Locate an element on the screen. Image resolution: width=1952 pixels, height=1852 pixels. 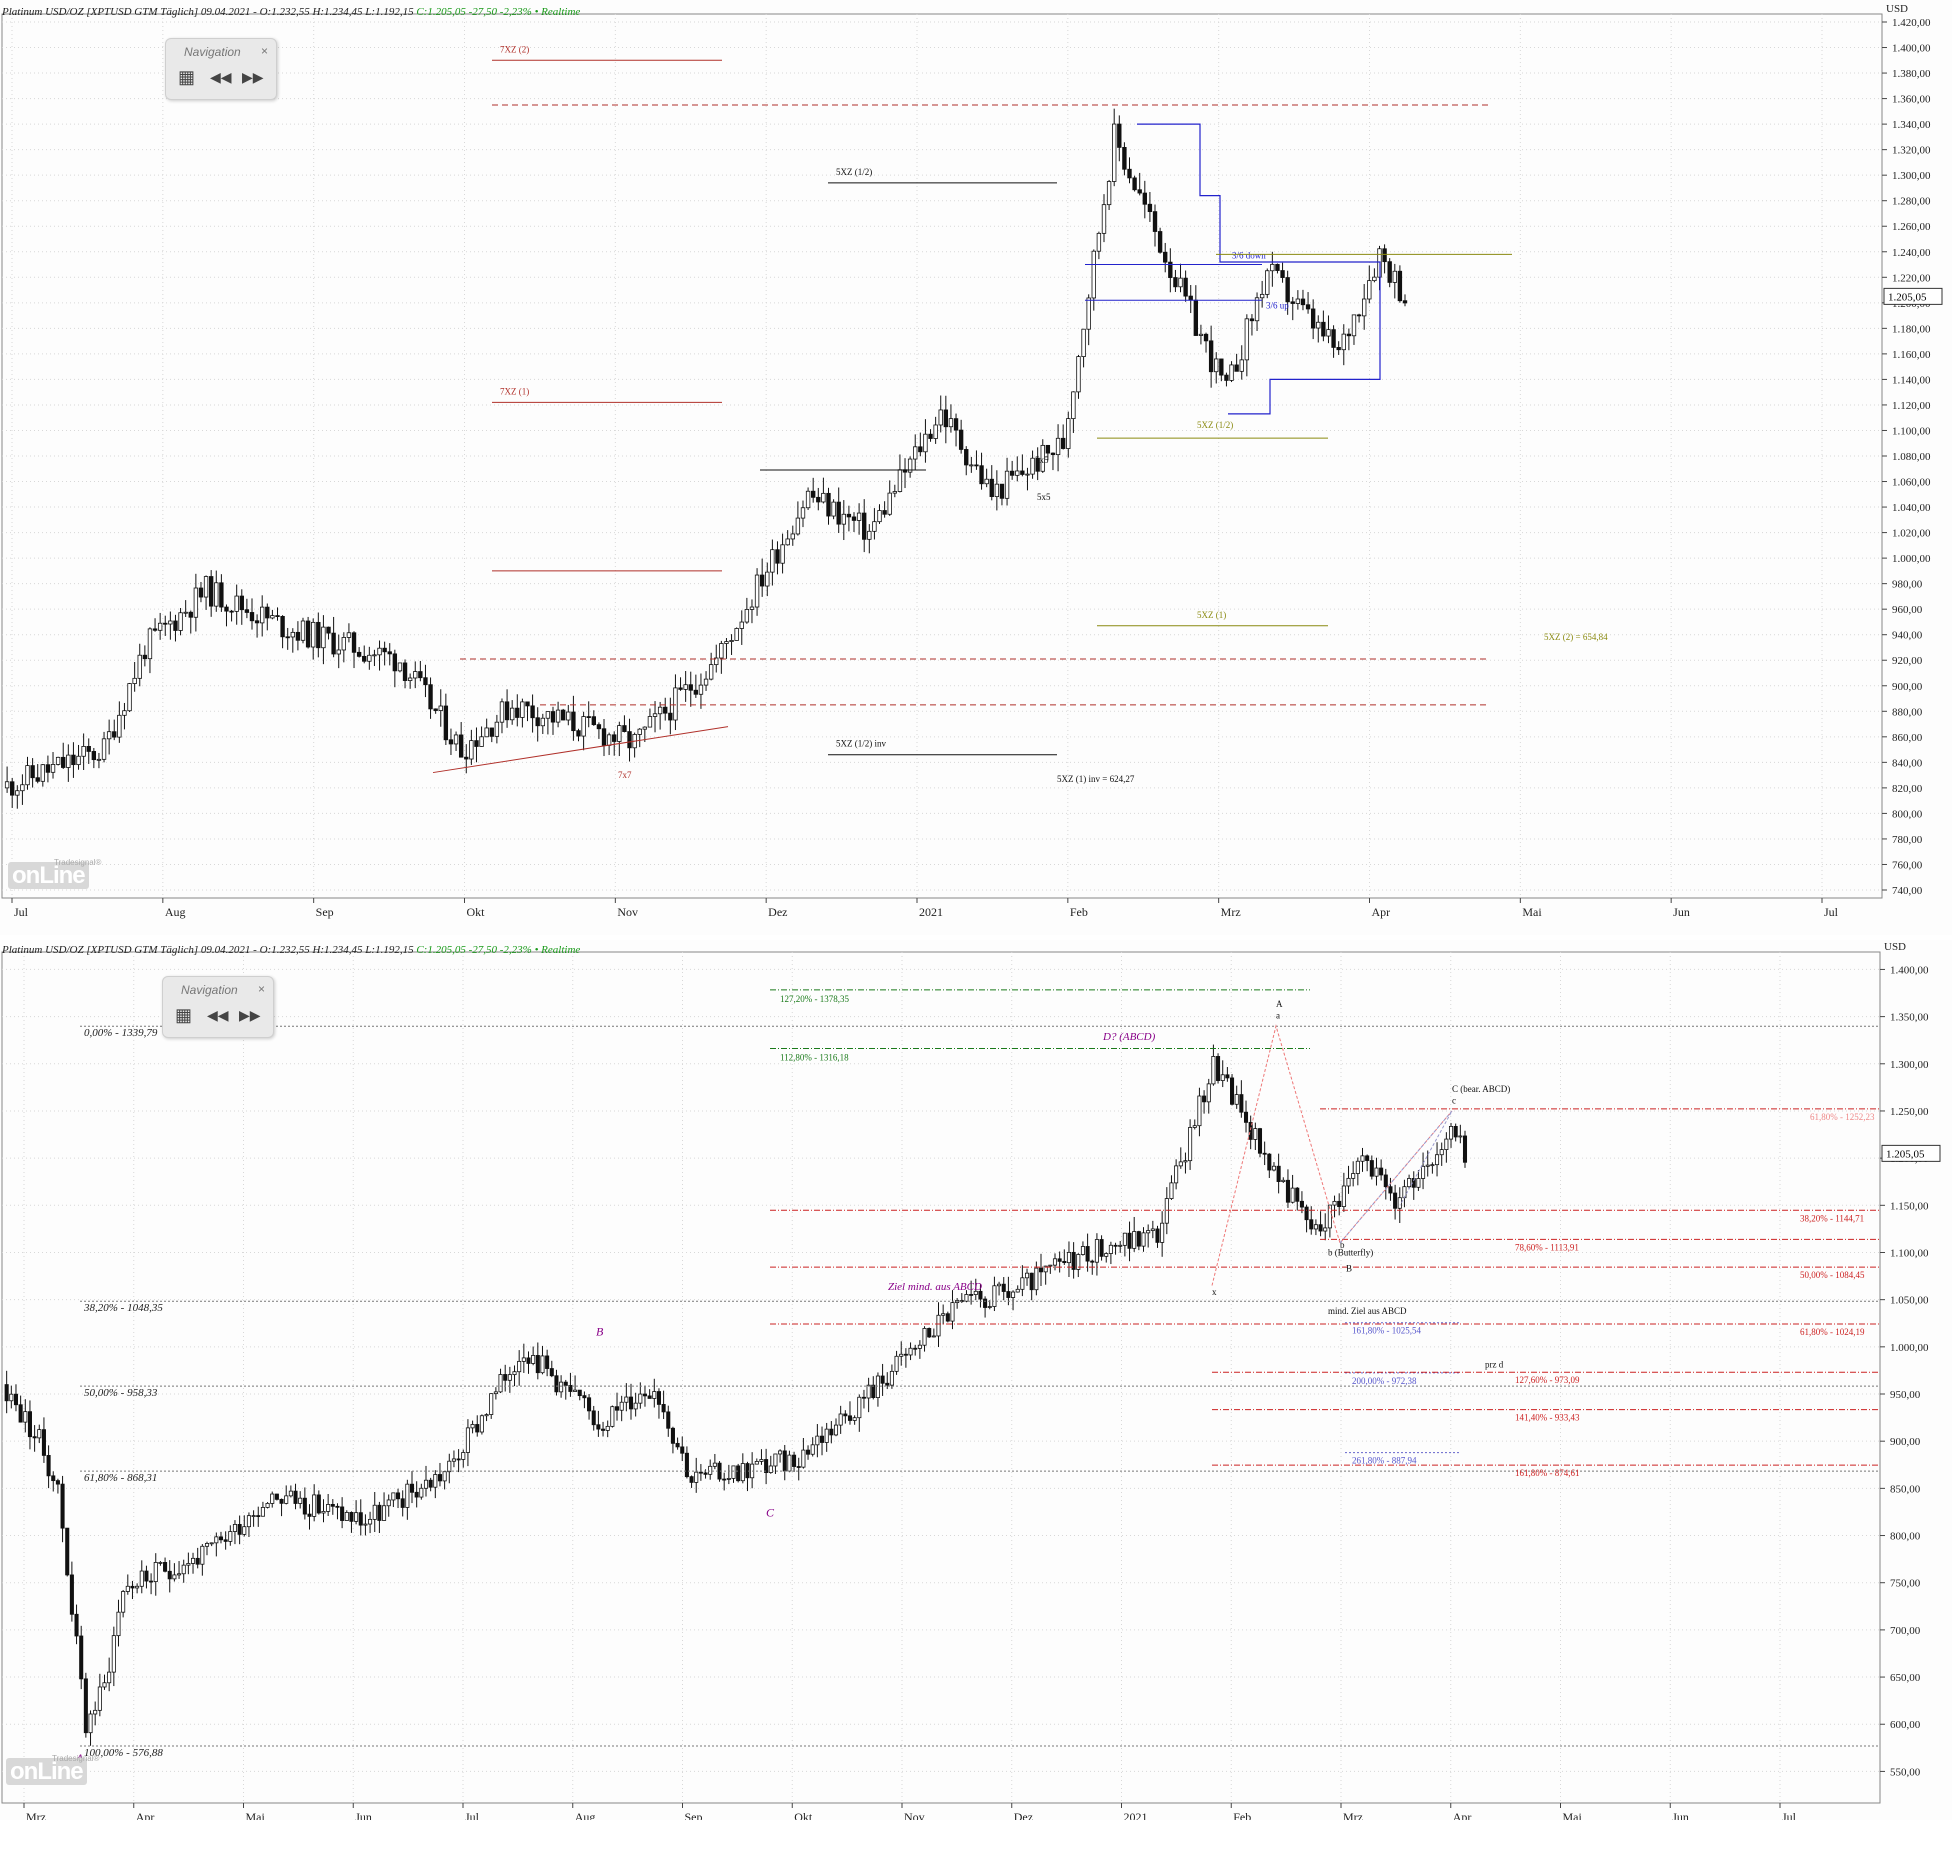
x-axis-tick-label: Nov is located at coordinates (914, 1815).